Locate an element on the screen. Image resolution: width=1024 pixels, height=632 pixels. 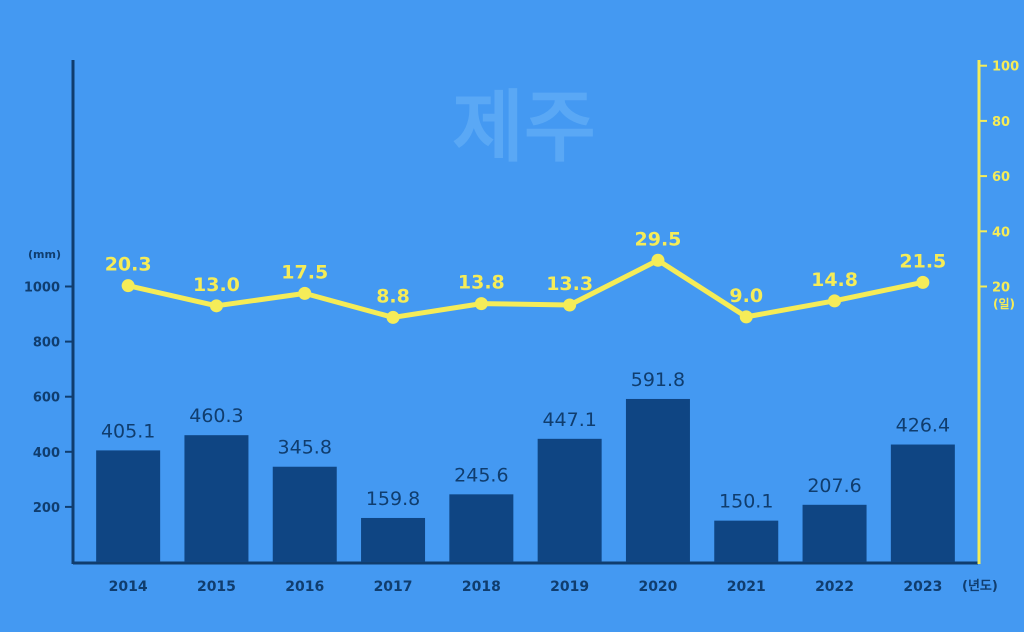
bar-value-label: 426.4 is located at coordinates (923, 426).